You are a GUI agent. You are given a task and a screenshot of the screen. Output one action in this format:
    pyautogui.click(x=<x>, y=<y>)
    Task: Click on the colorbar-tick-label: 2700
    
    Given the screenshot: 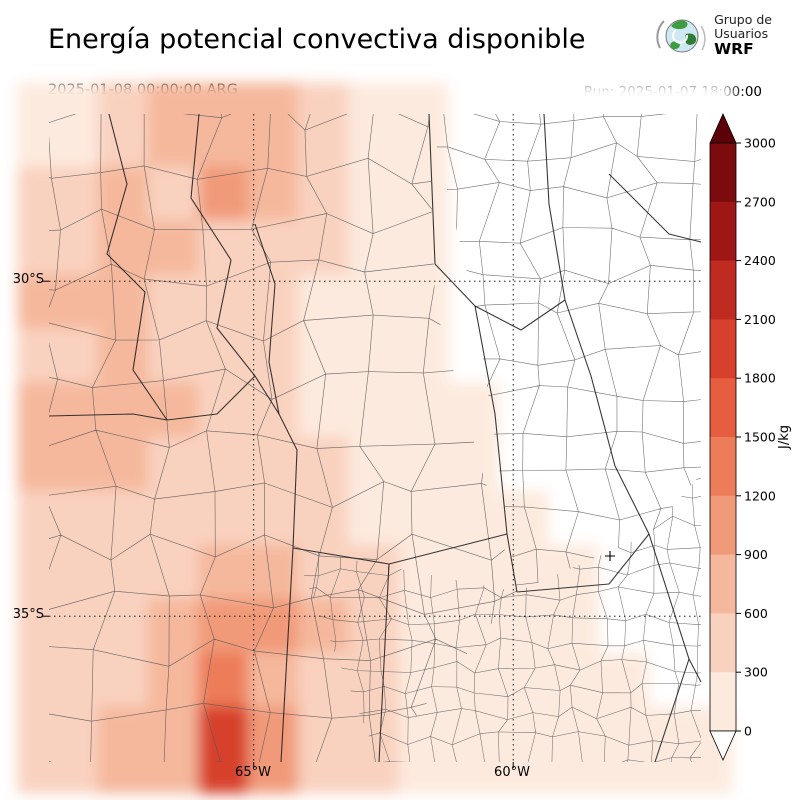 What is the action you would take?
    pyautogui.click(x=760, y=201)
    